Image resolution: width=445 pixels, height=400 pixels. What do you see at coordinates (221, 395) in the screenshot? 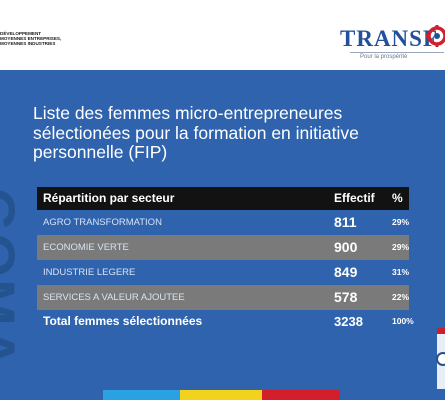
I see `flag-stripe-yellow` at bounding box center [221, 395].